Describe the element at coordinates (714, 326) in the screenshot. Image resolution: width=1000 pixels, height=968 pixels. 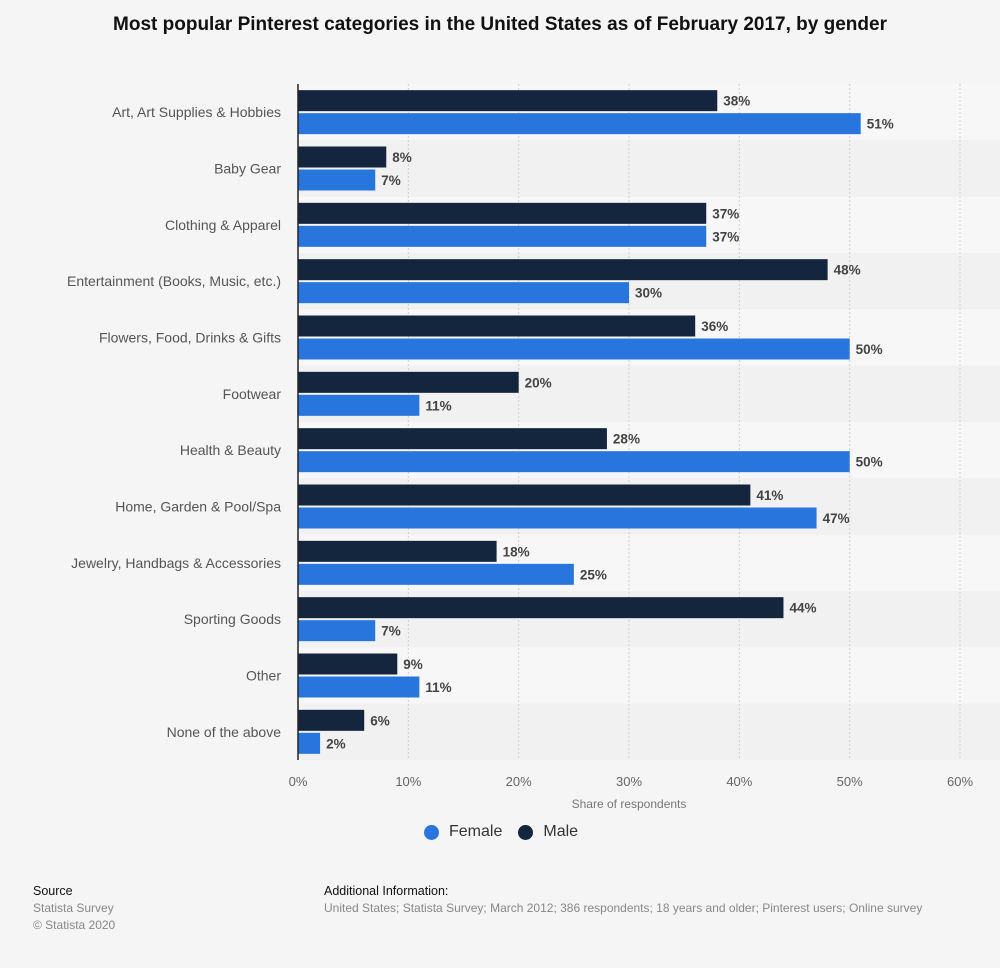
I see `data-label-male: 36%` at that location.